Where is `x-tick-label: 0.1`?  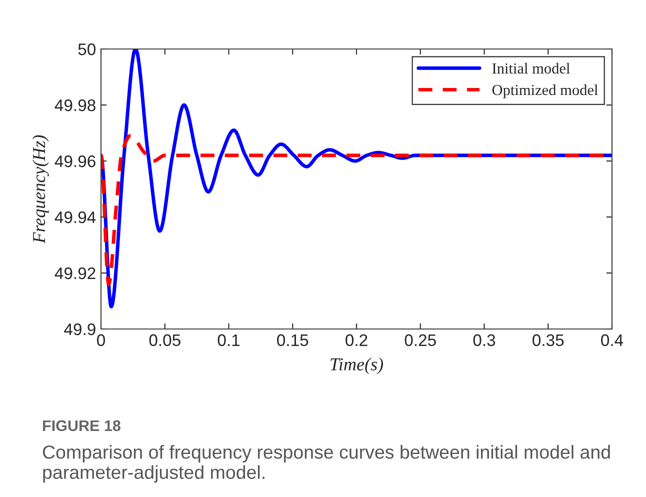 x-tick-label: 0.1 is located at coordinates (229, 340).